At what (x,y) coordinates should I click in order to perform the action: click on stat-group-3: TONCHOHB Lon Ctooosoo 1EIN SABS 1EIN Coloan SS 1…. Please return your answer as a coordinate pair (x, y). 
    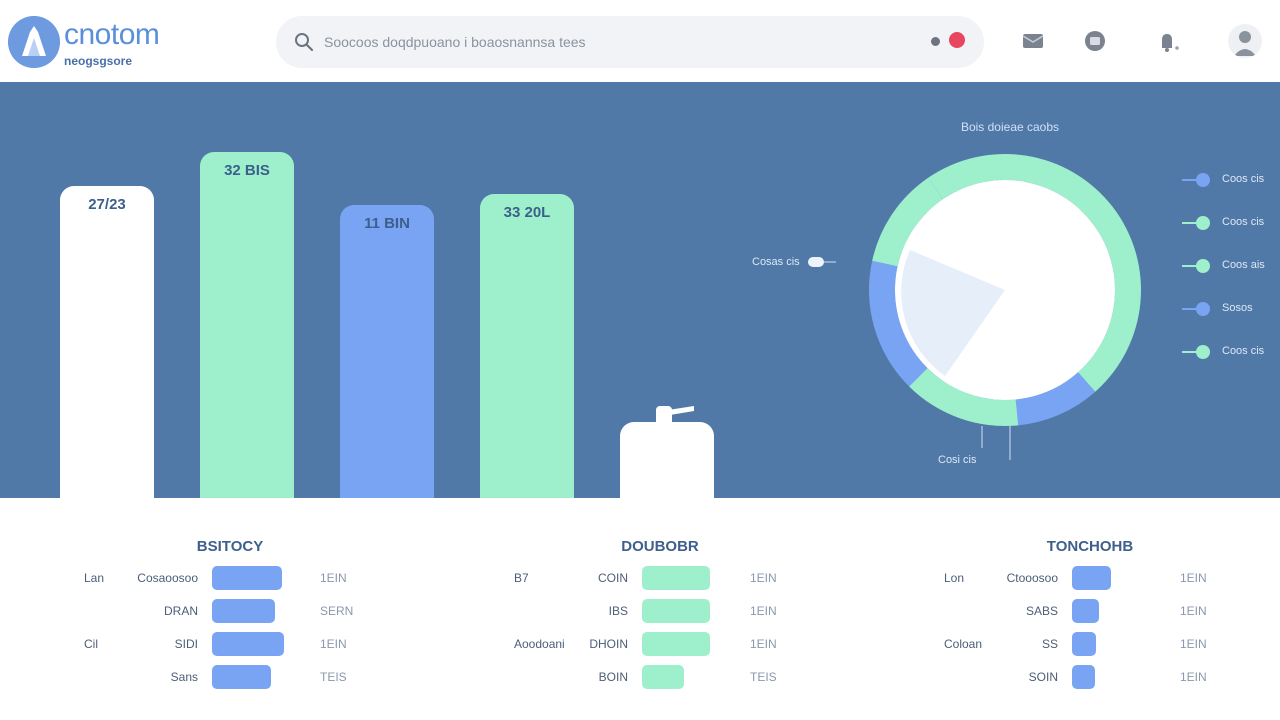
    Looking at the image, I should click on (1090, 615).